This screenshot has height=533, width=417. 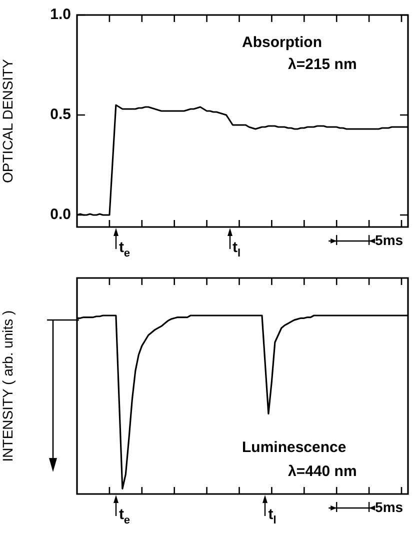 I want to click on y-tick-label: 0.5, so click(x=60, y=115).